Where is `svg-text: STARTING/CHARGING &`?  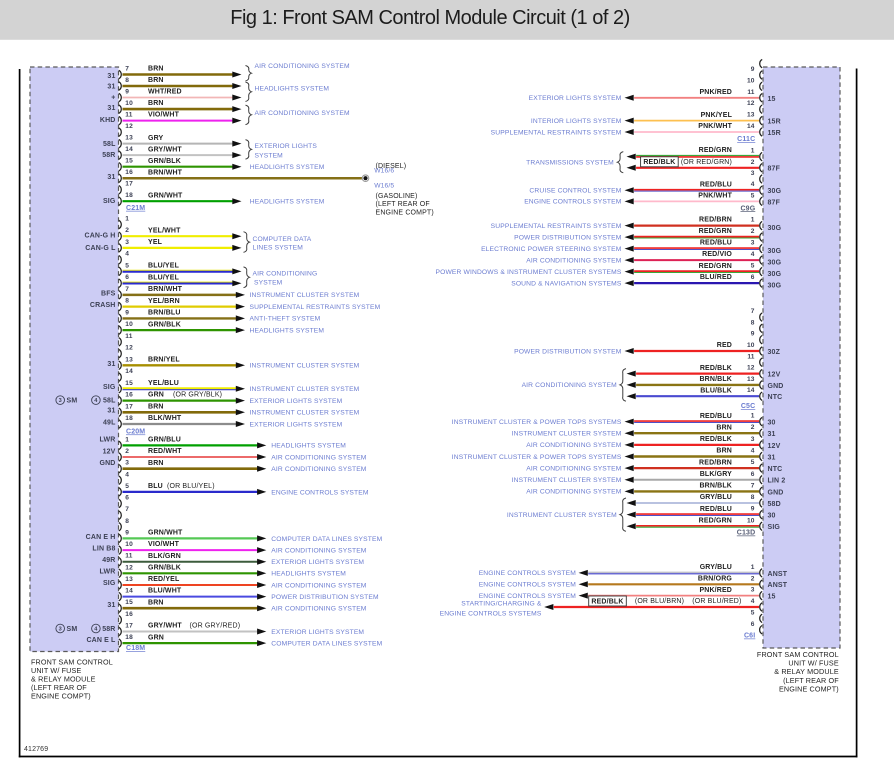 svg-text: STARTING/CHARGING & is located at coordinates (501, 604).